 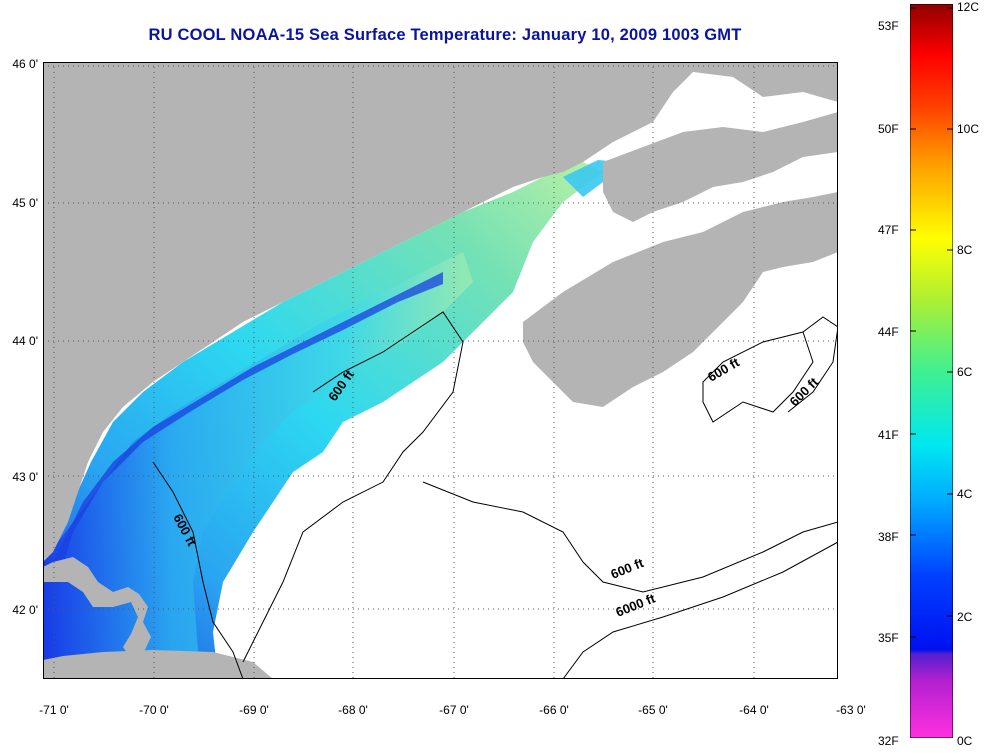 I want to click on contour-600-mid, so click(x=353, y=487).